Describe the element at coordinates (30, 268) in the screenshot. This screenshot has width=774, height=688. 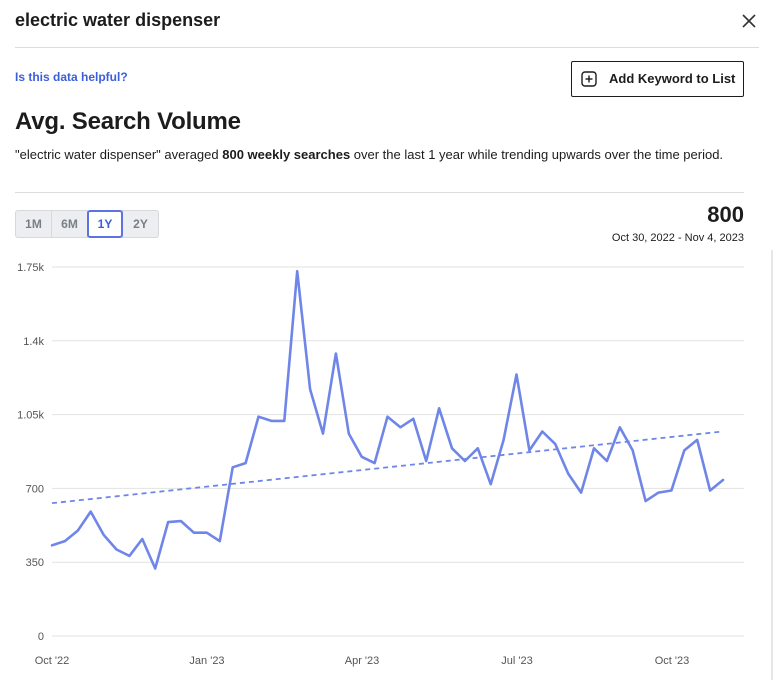
I see `y-tick-label: 1.75k` at that location.